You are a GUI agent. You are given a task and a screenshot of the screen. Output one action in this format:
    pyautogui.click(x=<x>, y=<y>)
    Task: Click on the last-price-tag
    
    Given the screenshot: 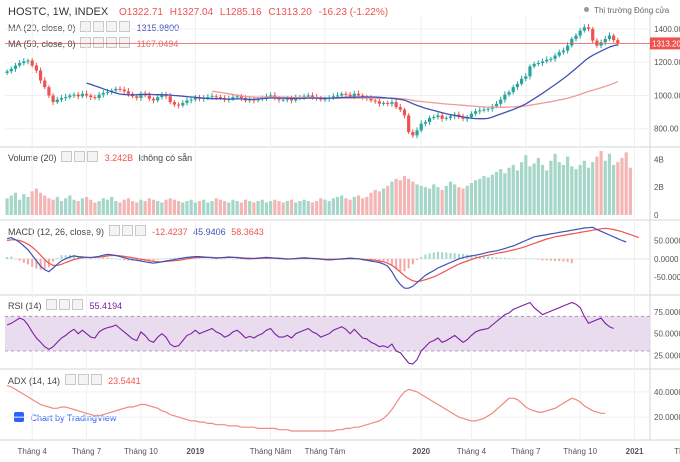 What is the action you would take?
    pyautogui.click(x=665, y=43)
    